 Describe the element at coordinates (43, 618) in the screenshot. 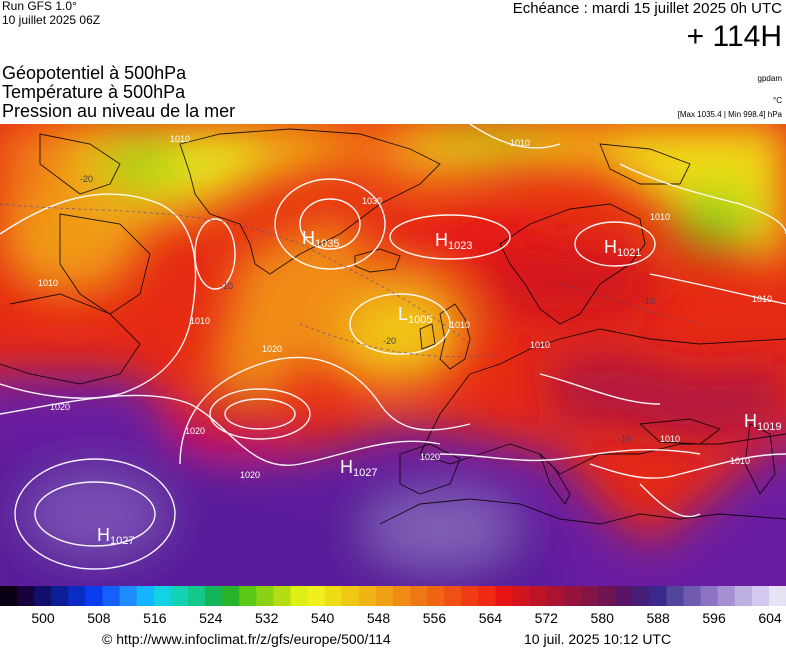

I see `colorbar-tick-label: 500` at that location.